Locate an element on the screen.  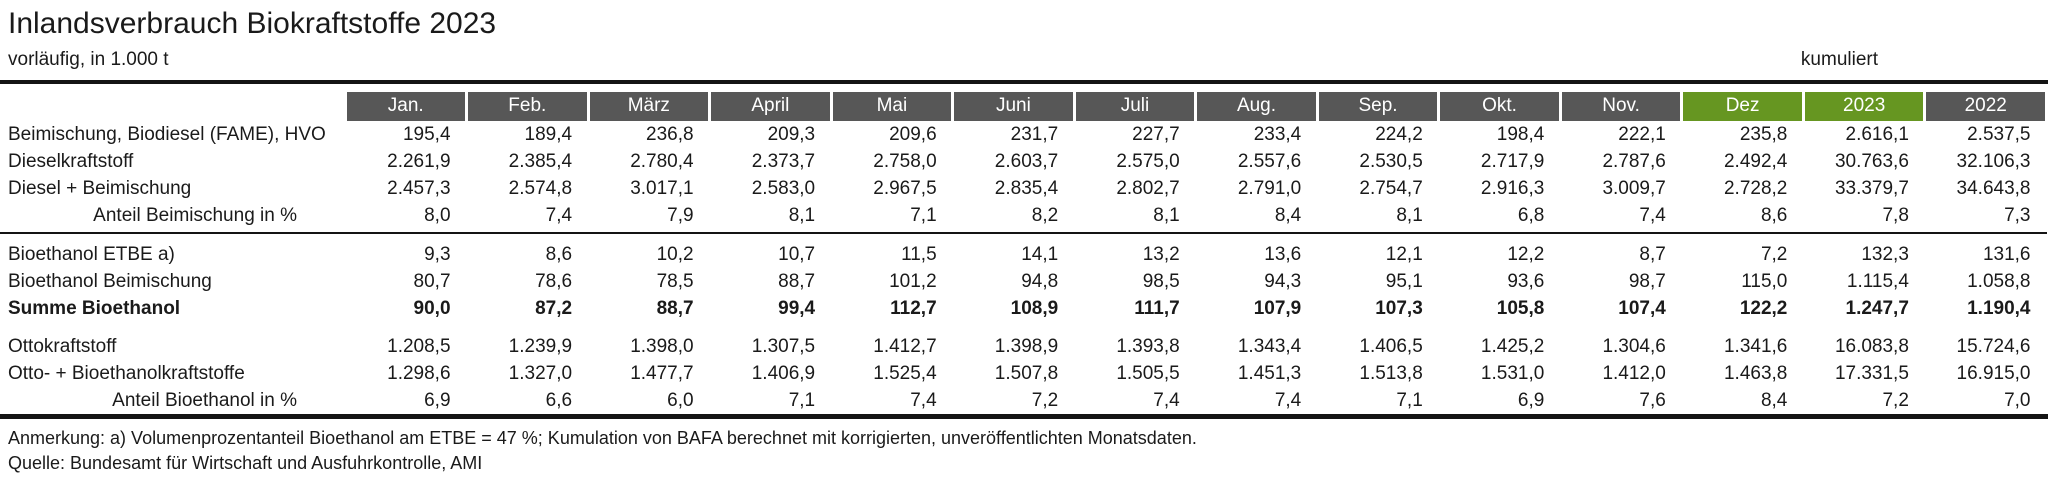
value-cell: 1.477,7 is located at coordinates (662, 373).